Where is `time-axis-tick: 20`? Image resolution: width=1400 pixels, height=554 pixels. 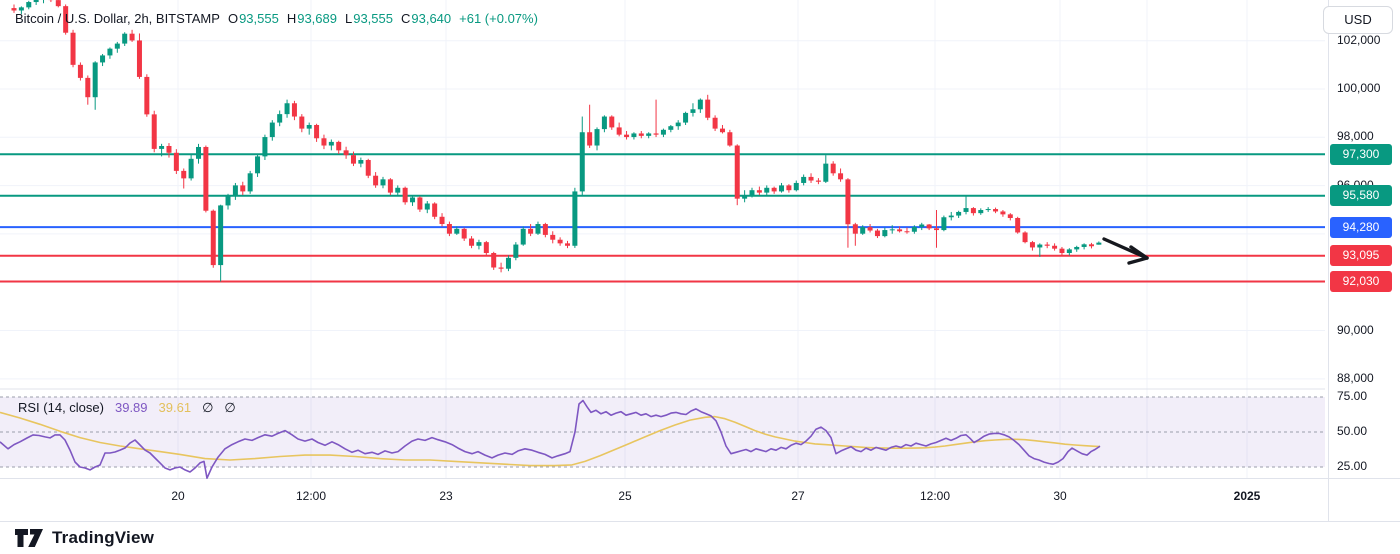
time-axis-tick: 20 is located at coordinates (178, 496).